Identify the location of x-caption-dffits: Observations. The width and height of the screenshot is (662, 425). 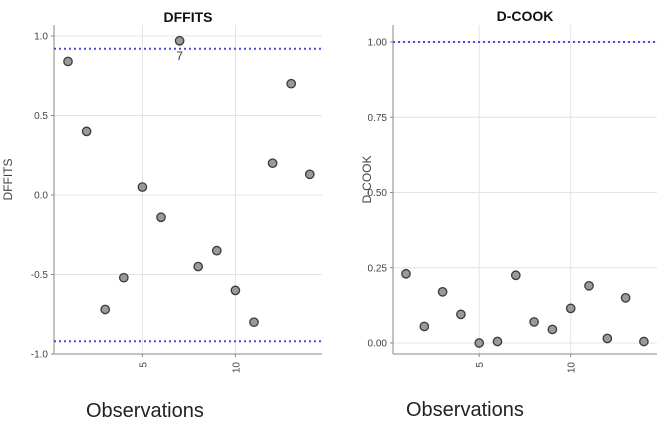
(145, 411).